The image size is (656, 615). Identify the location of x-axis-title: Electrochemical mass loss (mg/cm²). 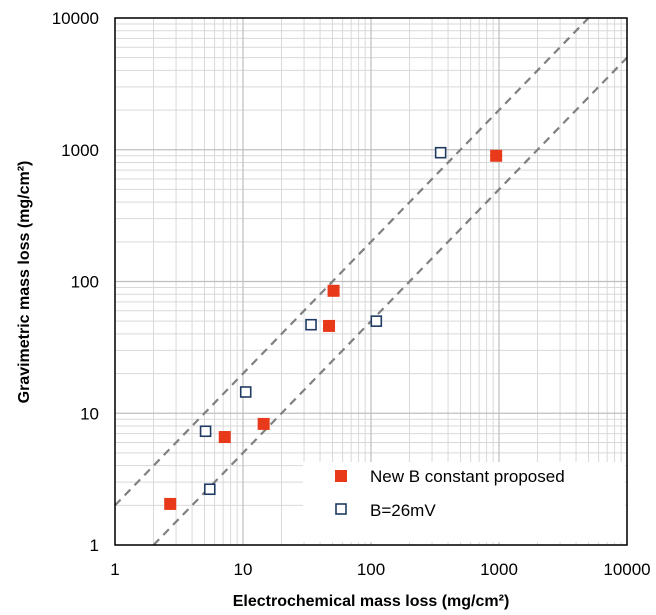
(371, 601).